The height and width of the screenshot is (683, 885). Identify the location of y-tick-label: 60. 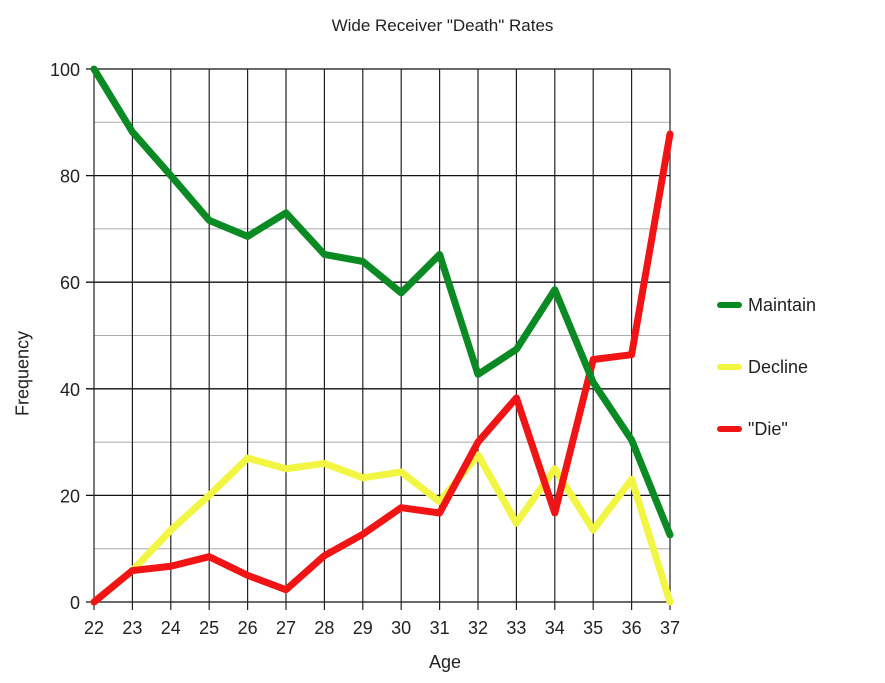
(70, 283).